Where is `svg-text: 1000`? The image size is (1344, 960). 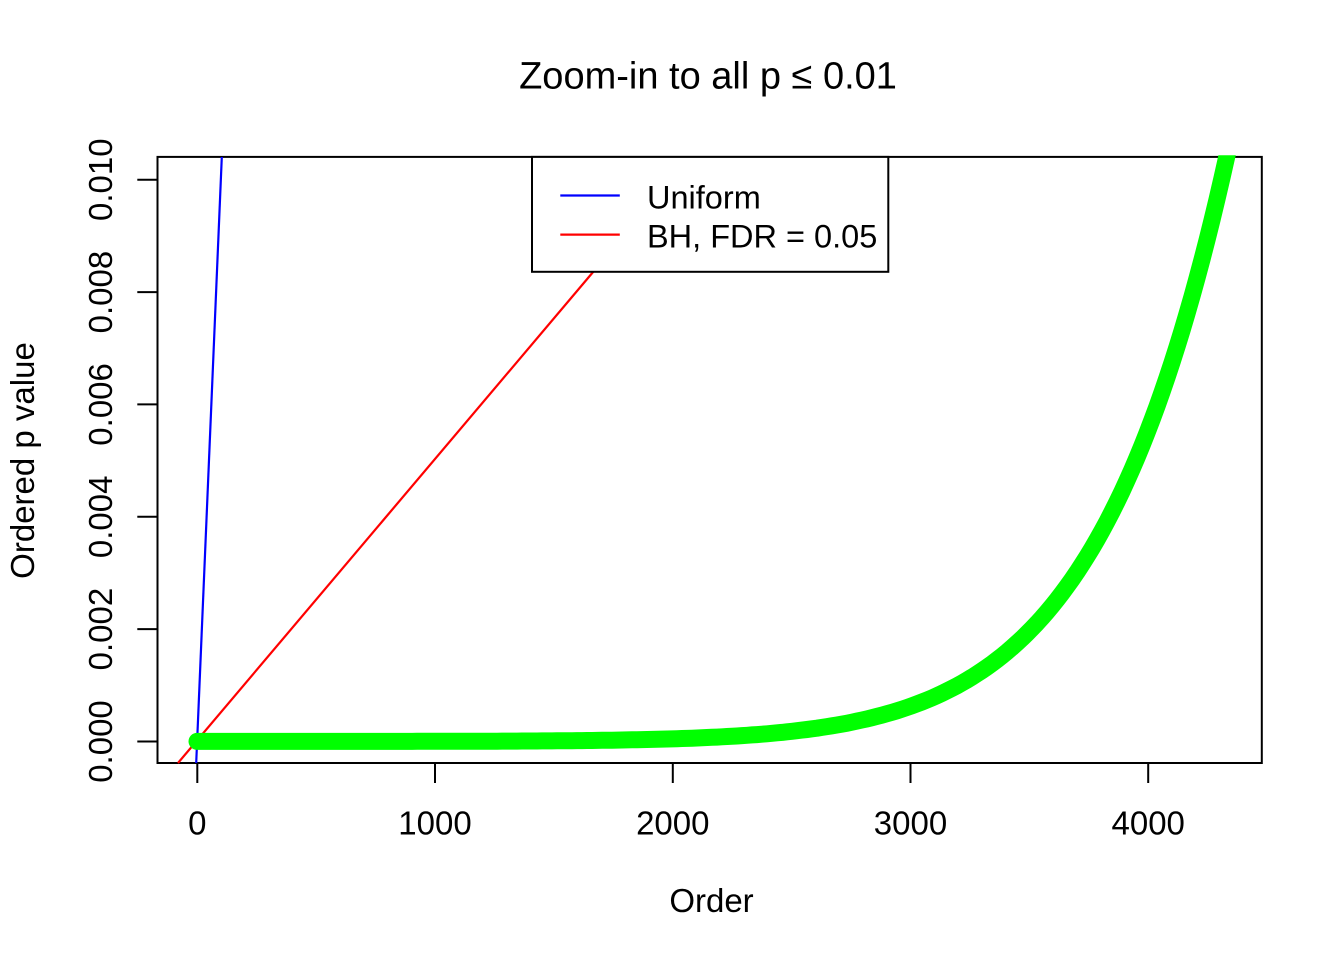
svg-text: 1000 is located at coordinates (434, 823).